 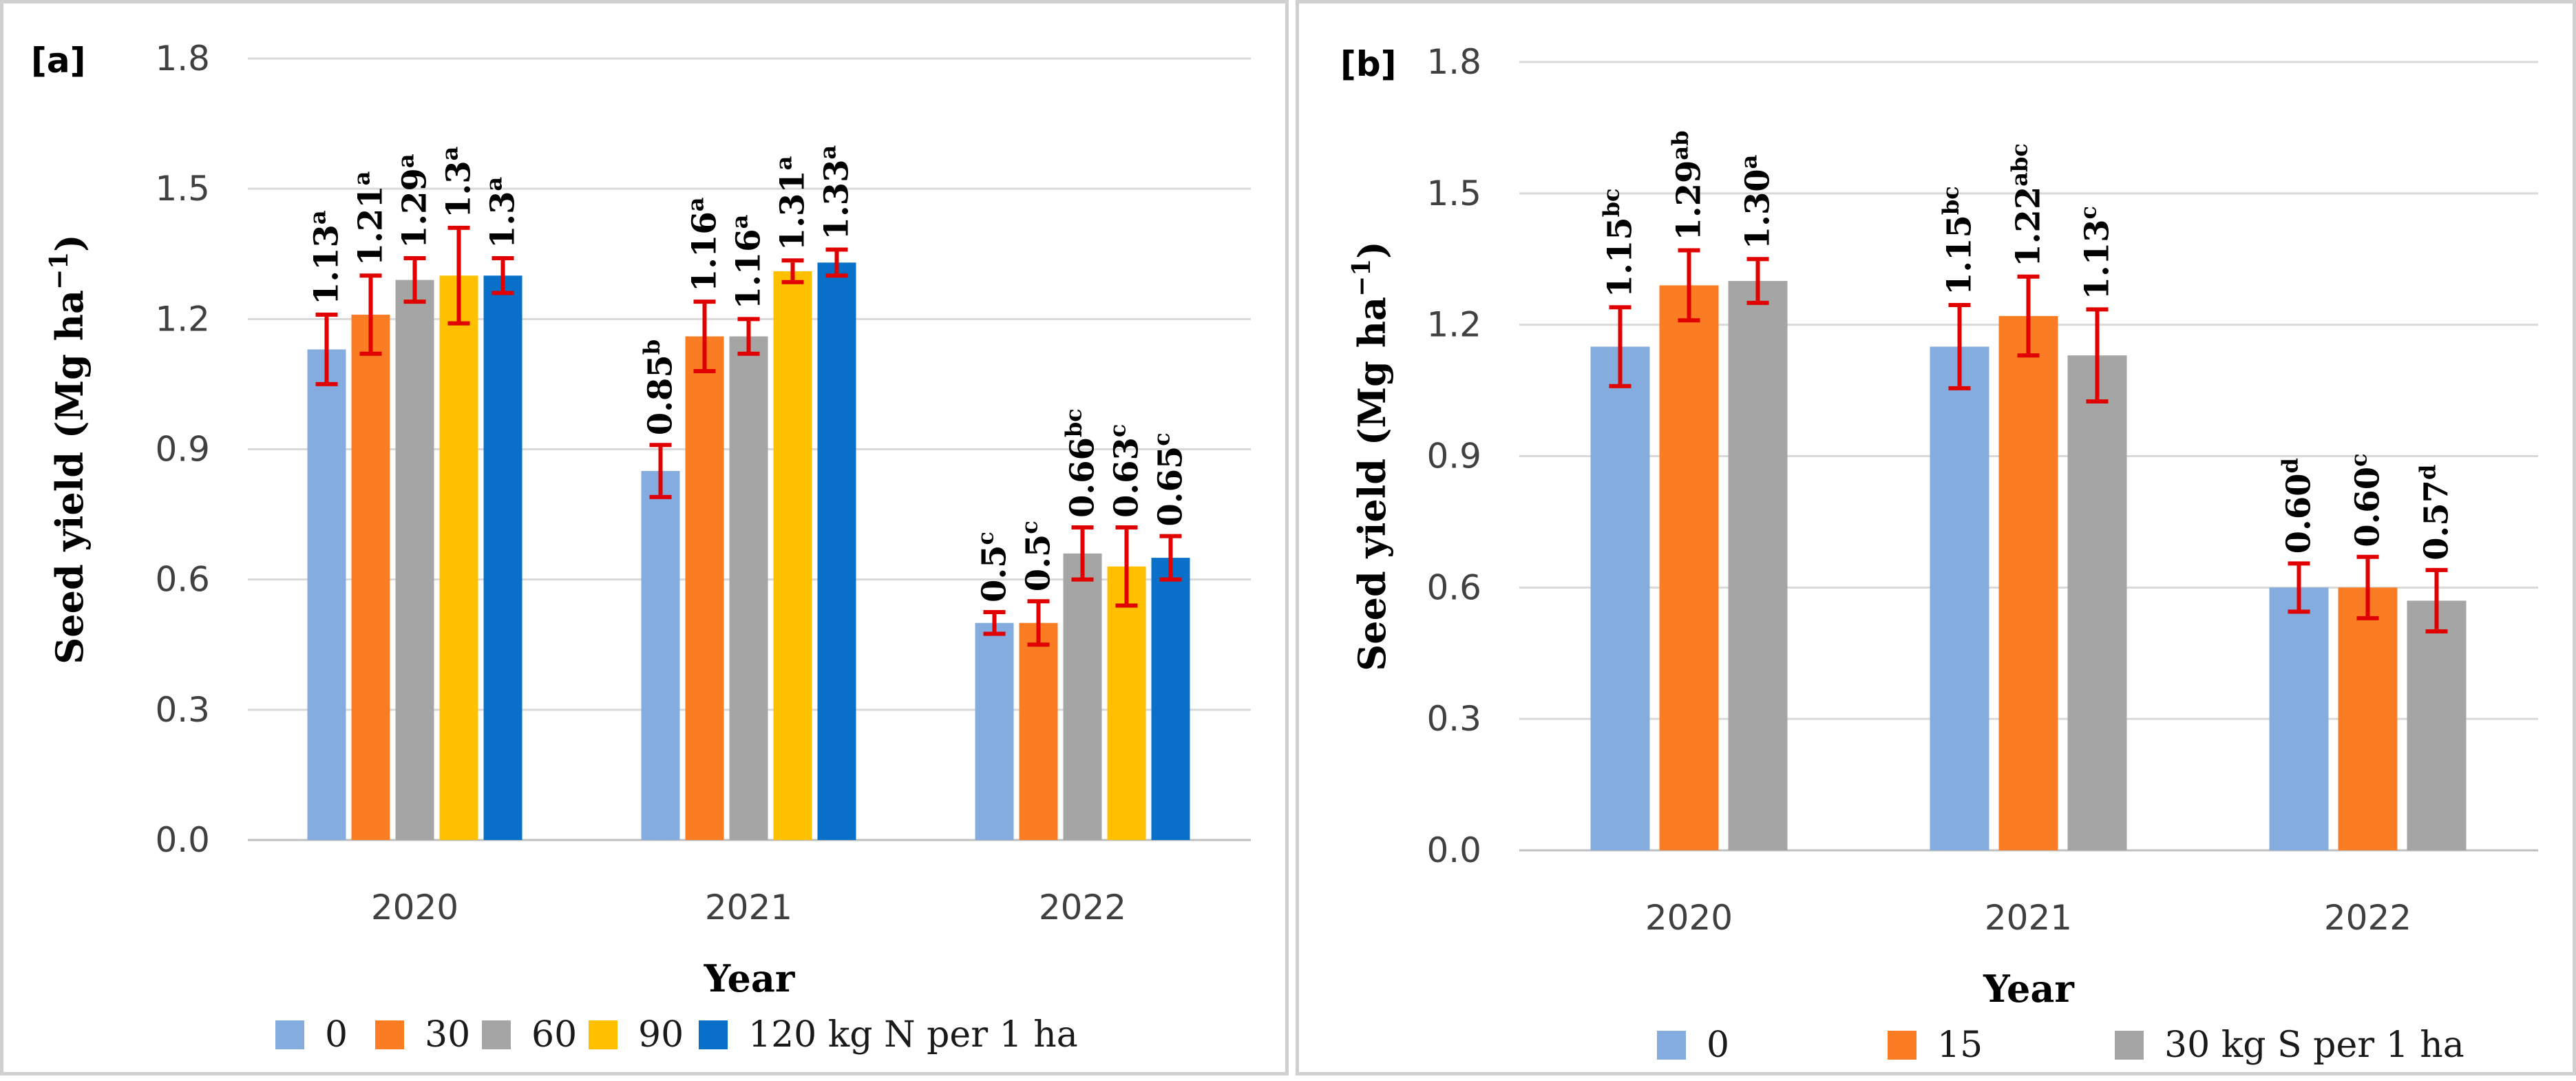 What do you see at coordinates (836, 192) in the screenshot?
I see `data-label: 1.33a` at bounding box center [836, 192].